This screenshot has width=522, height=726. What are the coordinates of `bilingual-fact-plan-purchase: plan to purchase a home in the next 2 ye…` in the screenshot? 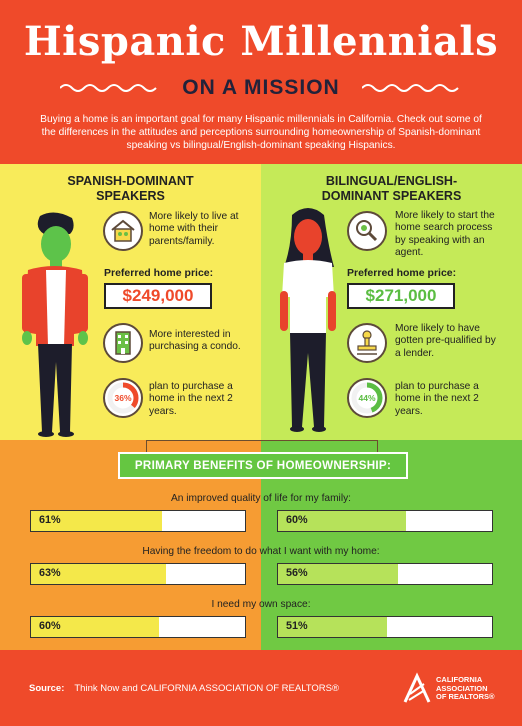 It's located at (437, 399).